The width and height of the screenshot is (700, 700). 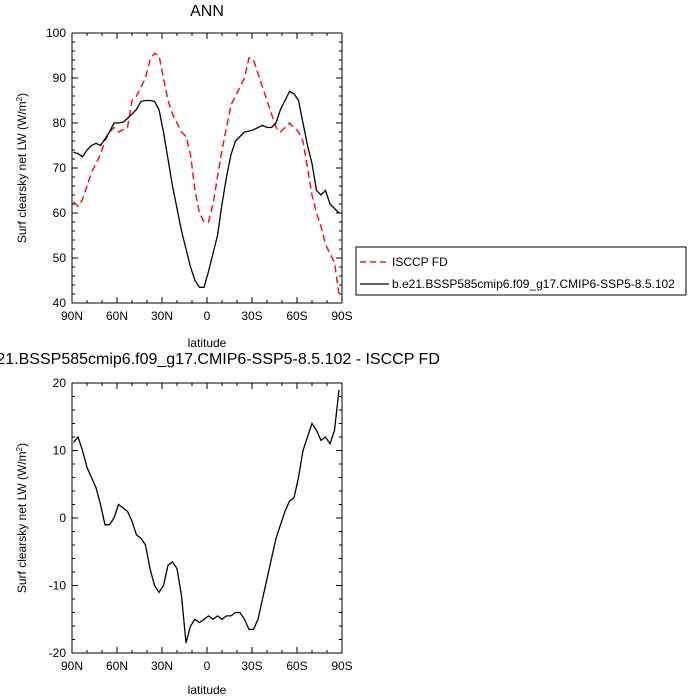 I want to click on y-tick-label: -20, so click(x=58, y=653).